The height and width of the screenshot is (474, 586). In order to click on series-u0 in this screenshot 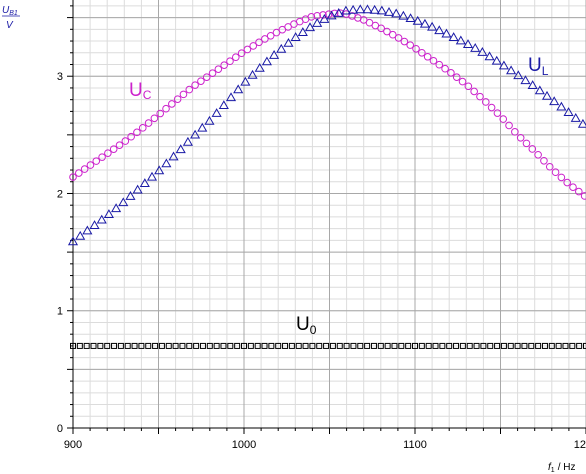, I will do `click(328, 345)`.